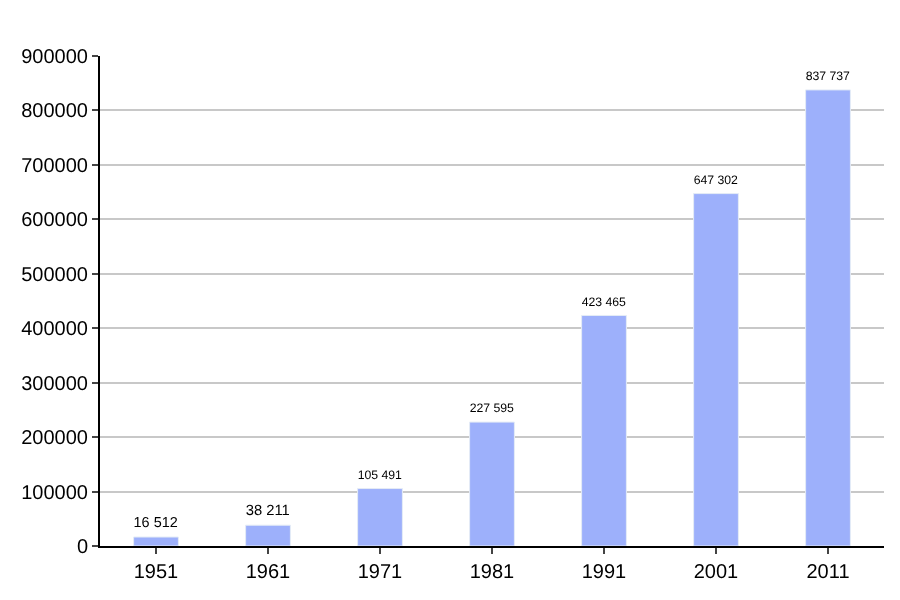 The width and height of the screenshot is (900, 600). What do you see at coordinates (716, 573) in the screenshot?
I see `x-tick-label: 2001` at bounding box center [716, 573].